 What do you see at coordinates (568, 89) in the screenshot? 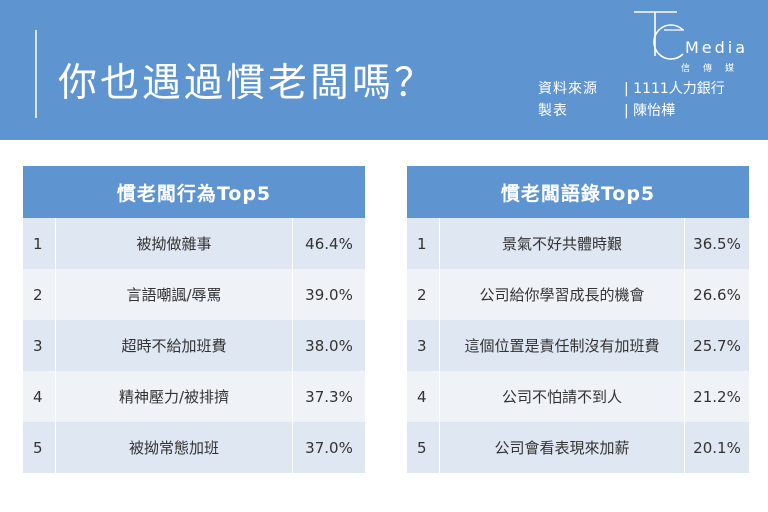
I see `source-label: 資料來源` at bounding box center [568, 89].